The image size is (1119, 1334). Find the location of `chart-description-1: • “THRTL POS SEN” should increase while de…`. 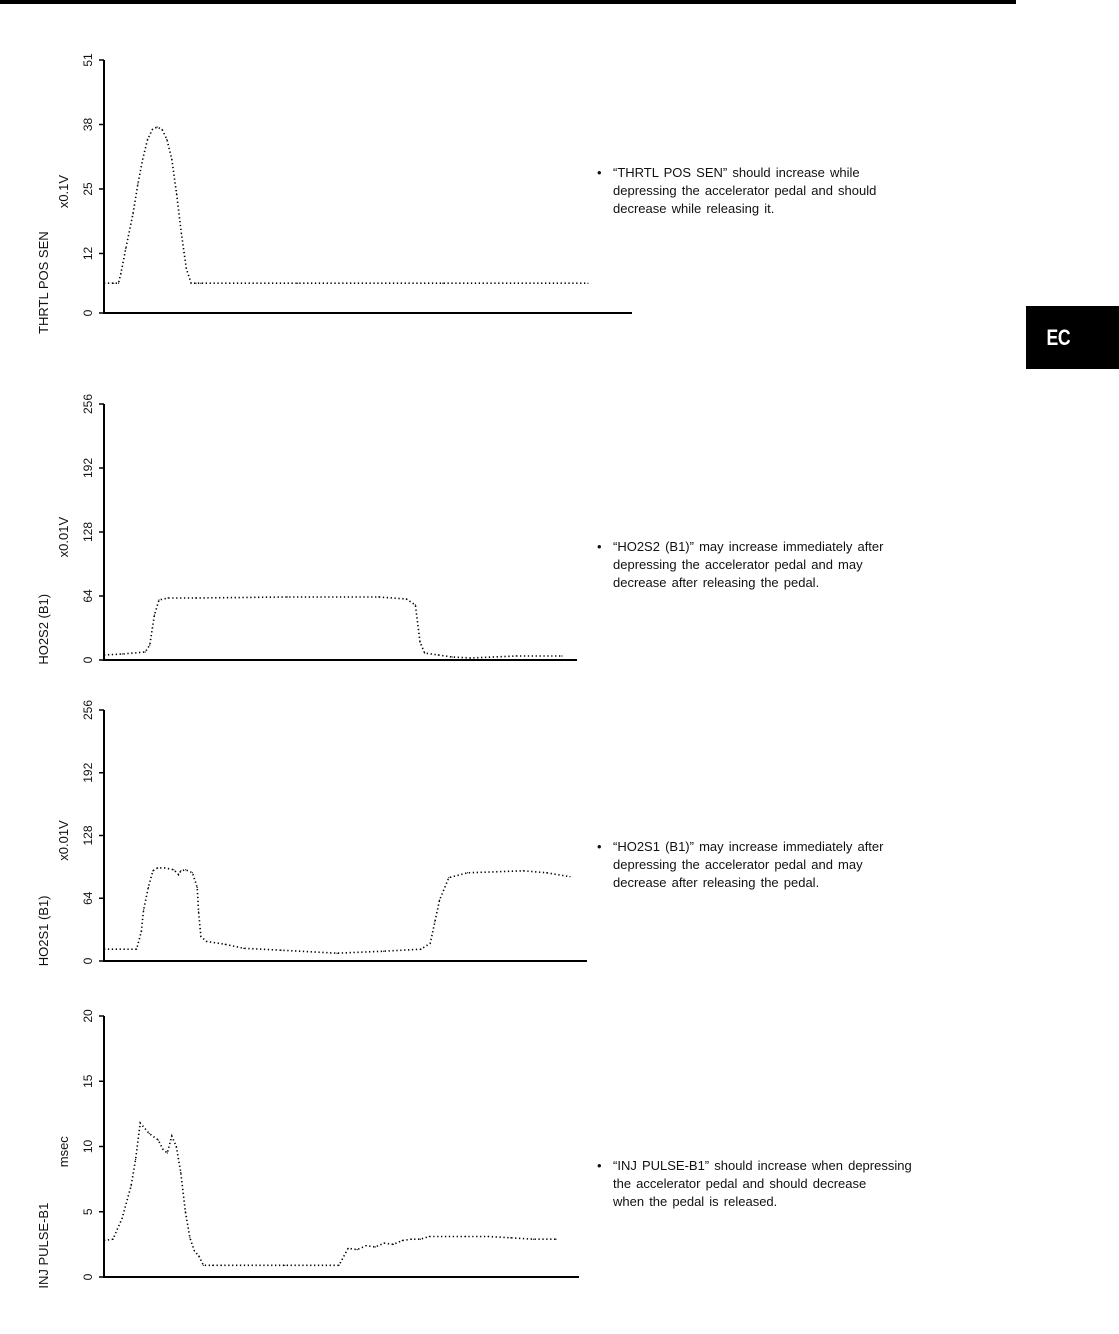

chart-description-1: • “THRTL POS SEN” should increase while de… is located at coordinates (736, 191).